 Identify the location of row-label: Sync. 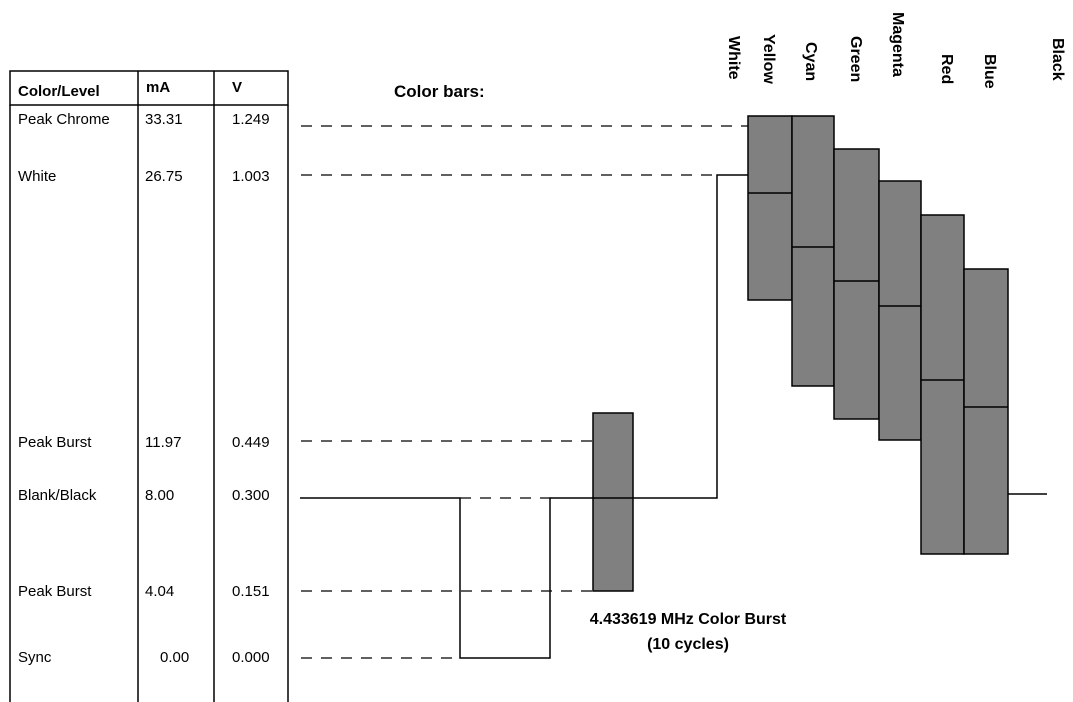
(35, 657).